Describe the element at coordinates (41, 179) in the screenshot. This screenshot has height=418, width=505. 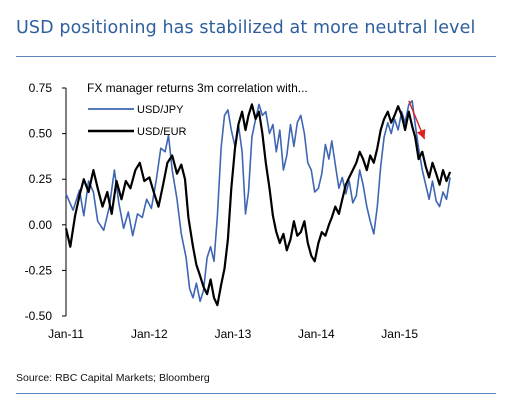
I see `y-tick-label: 0.25` at that location.